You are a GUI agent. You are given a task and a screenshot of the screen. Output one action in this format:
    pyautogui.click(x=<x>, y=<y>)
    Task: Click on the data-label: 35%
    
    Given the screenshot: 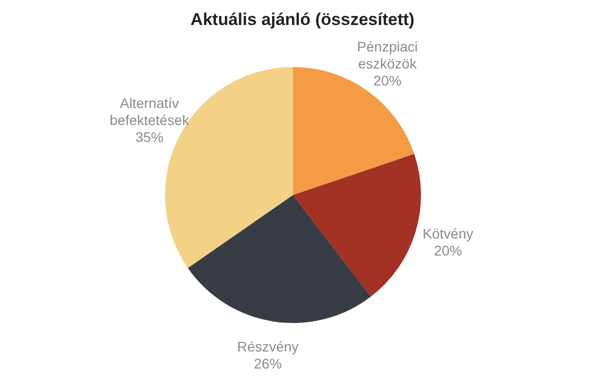 What is the action you would take?
    pyautogui.click(x=149, y=136)
    